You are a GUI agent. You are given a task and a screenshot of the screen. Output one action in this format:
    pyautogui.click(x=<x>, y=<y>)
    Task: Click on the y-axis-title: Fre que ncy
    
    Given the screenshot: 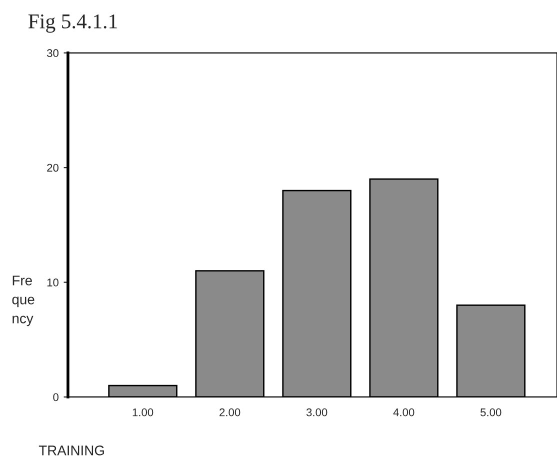 What is the action you would take?
    pyautogui.click(x=23, y=301)
    